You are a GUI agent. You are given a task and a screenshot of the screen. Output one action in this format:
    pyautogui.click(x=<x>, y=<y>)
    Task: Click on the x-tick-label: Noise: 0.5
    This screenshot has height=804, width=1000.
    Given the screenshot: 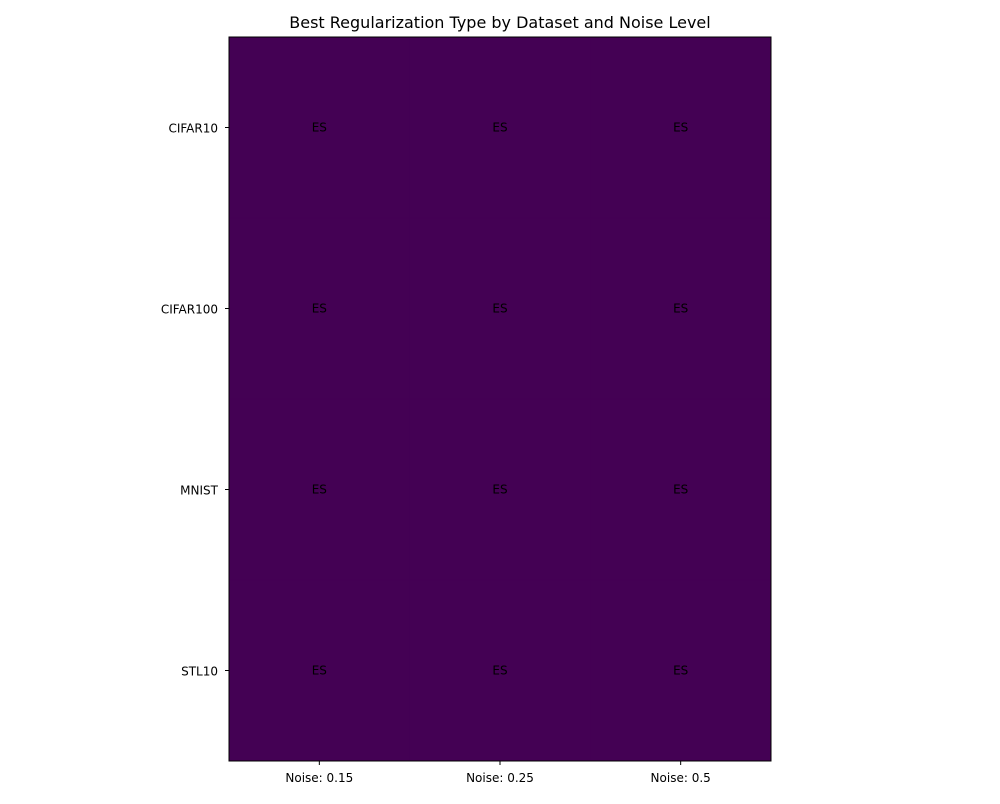 What is the action you would take?
    pyautogui.click(x=681, y=778)
    